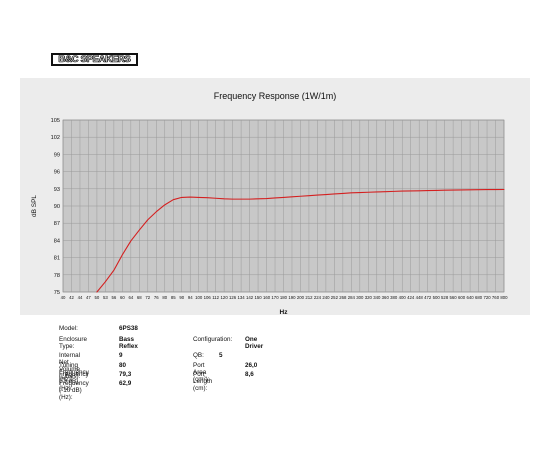  What do you see at coordinates (284, 312) in the screenshot?
I see `x-axis-label: Hz` at bounding box center [284, 312].